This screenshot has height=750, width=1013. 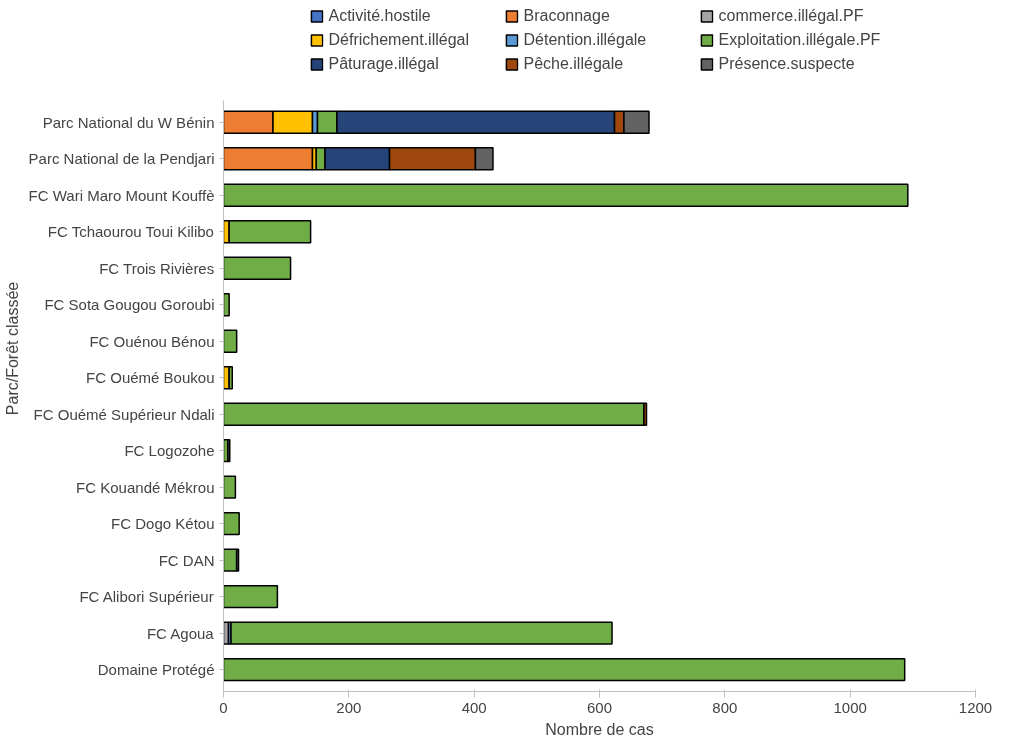 I want to click on legend-label: Détention.illégale, so click(x=585, y=40).